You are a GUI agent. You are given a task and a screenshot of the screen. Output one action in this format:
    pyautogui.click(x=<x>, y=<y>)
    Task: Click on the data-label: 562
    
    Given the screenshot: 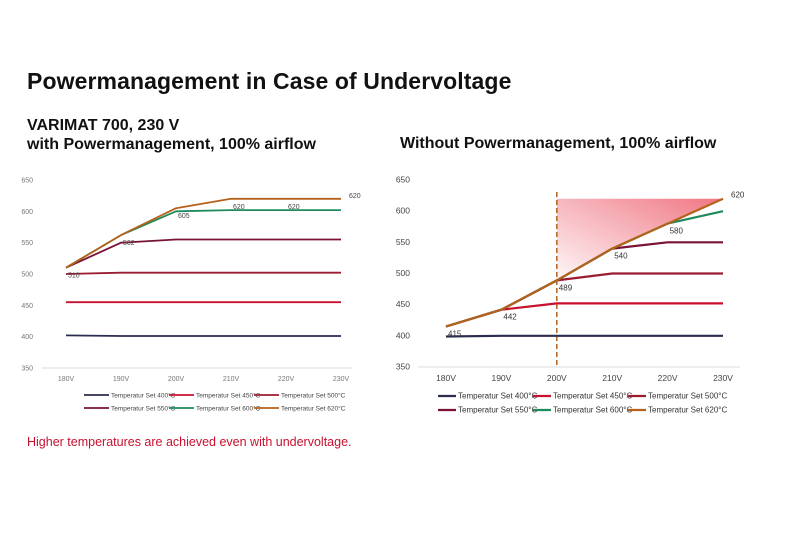 What is the action you would take?
    pyautogui.click(x=129, y=243)
    